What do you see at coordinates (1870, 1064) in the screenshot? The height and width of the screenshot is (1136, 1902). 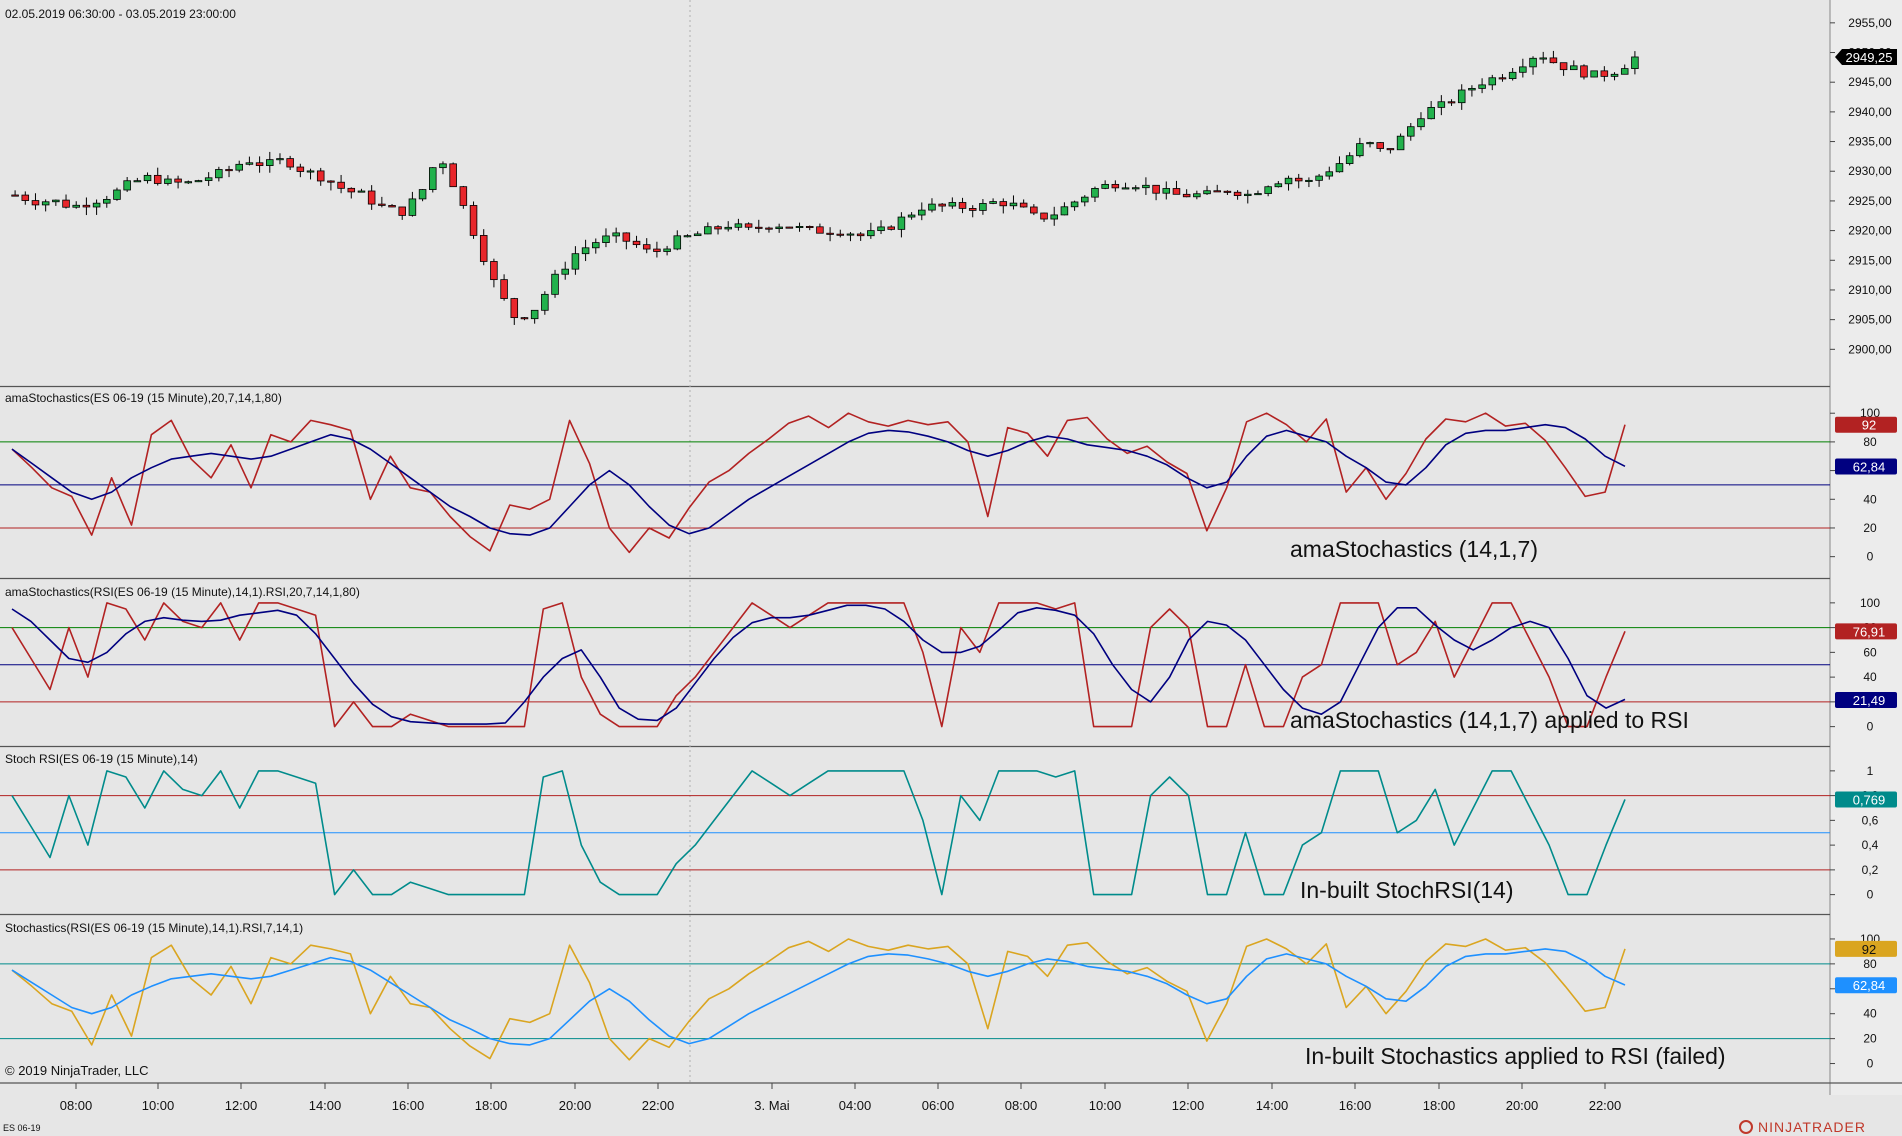 I see `axis-tick-label: 0` at bounding box center [1870, 1064].